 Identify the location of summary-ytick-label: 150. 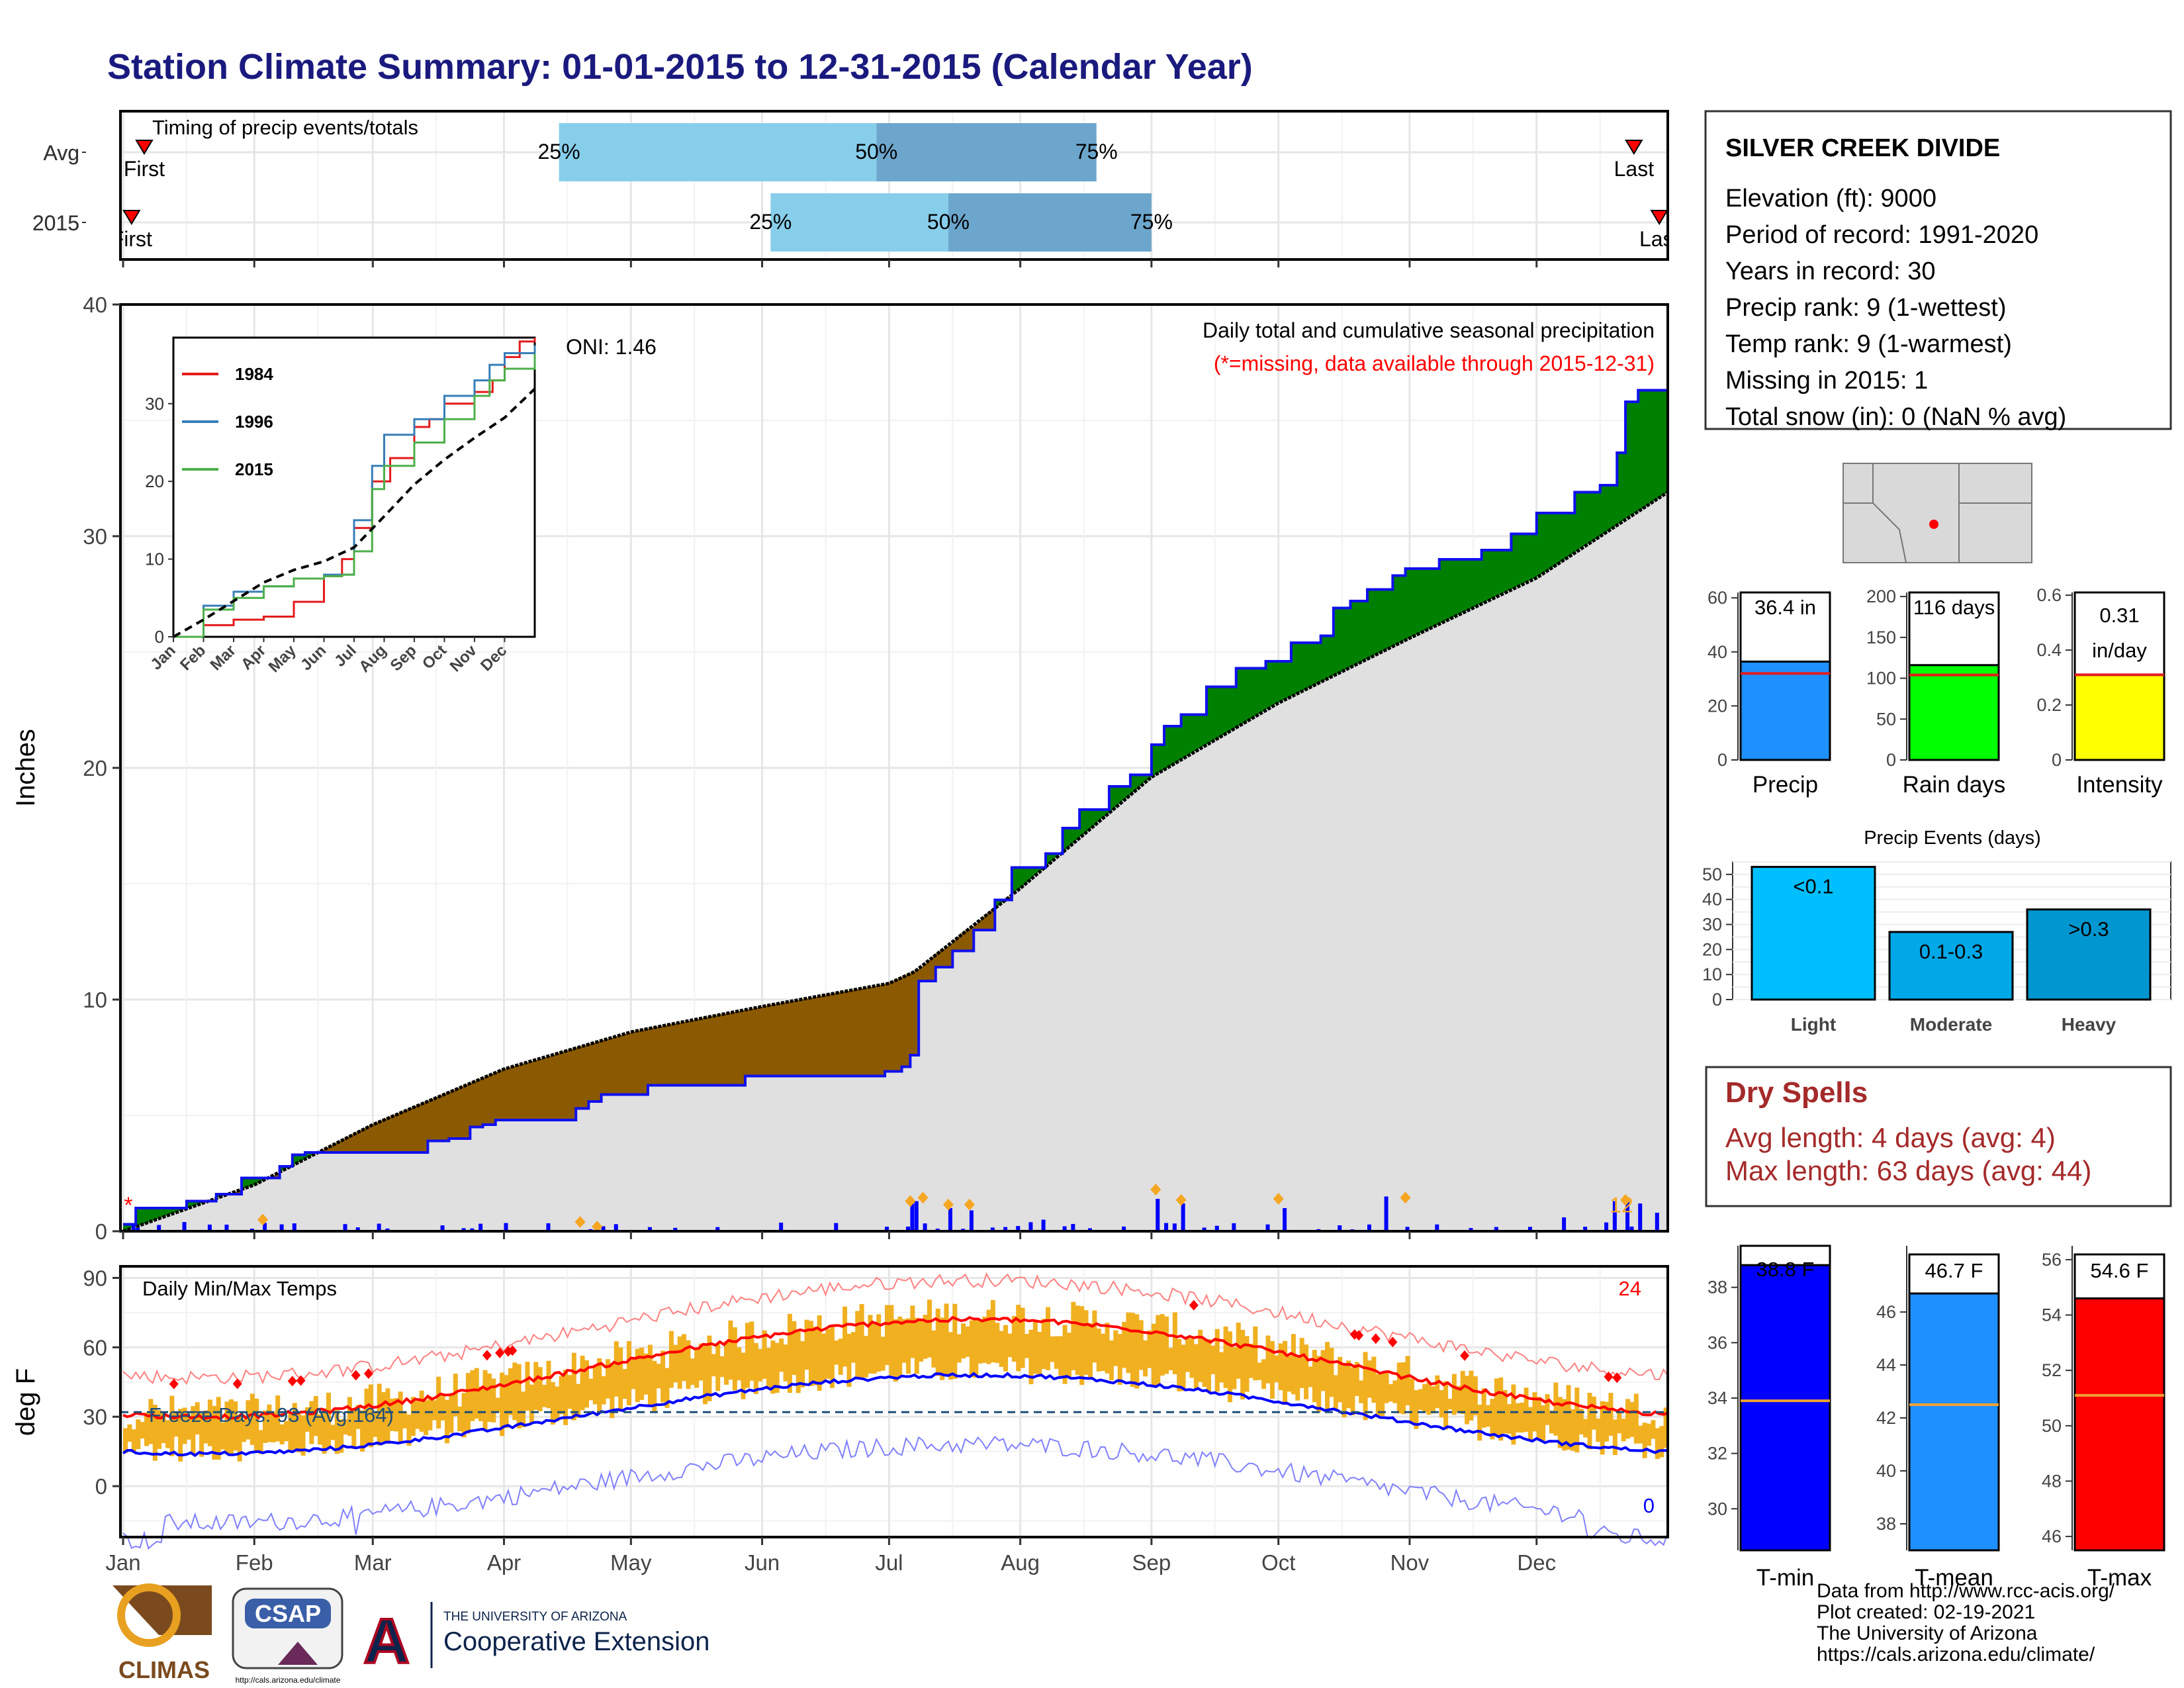
(1881, 637).